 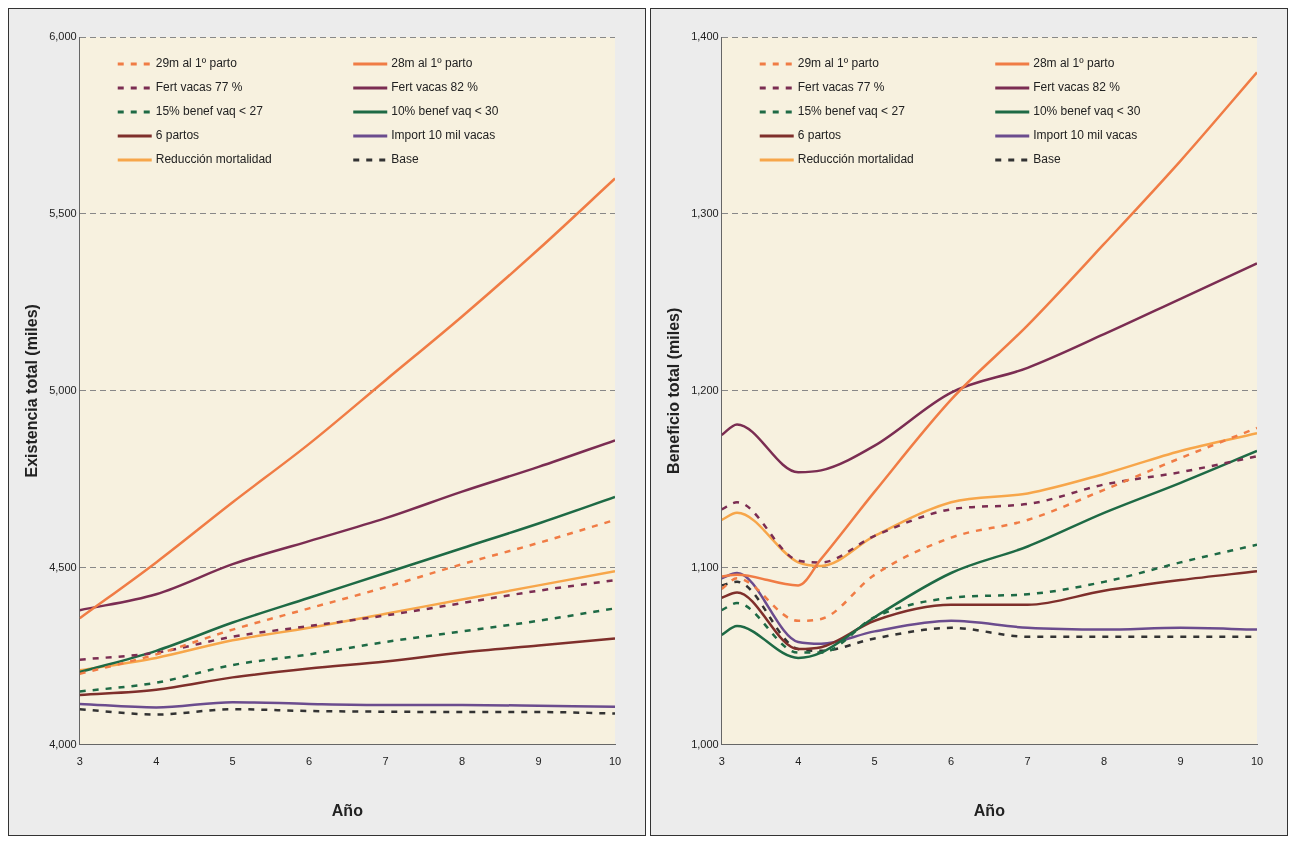 What do you see at coordinates (705, 566) in the screenshot?
I see `y-tick-label: 1,100` at bounding box center [705, 566].